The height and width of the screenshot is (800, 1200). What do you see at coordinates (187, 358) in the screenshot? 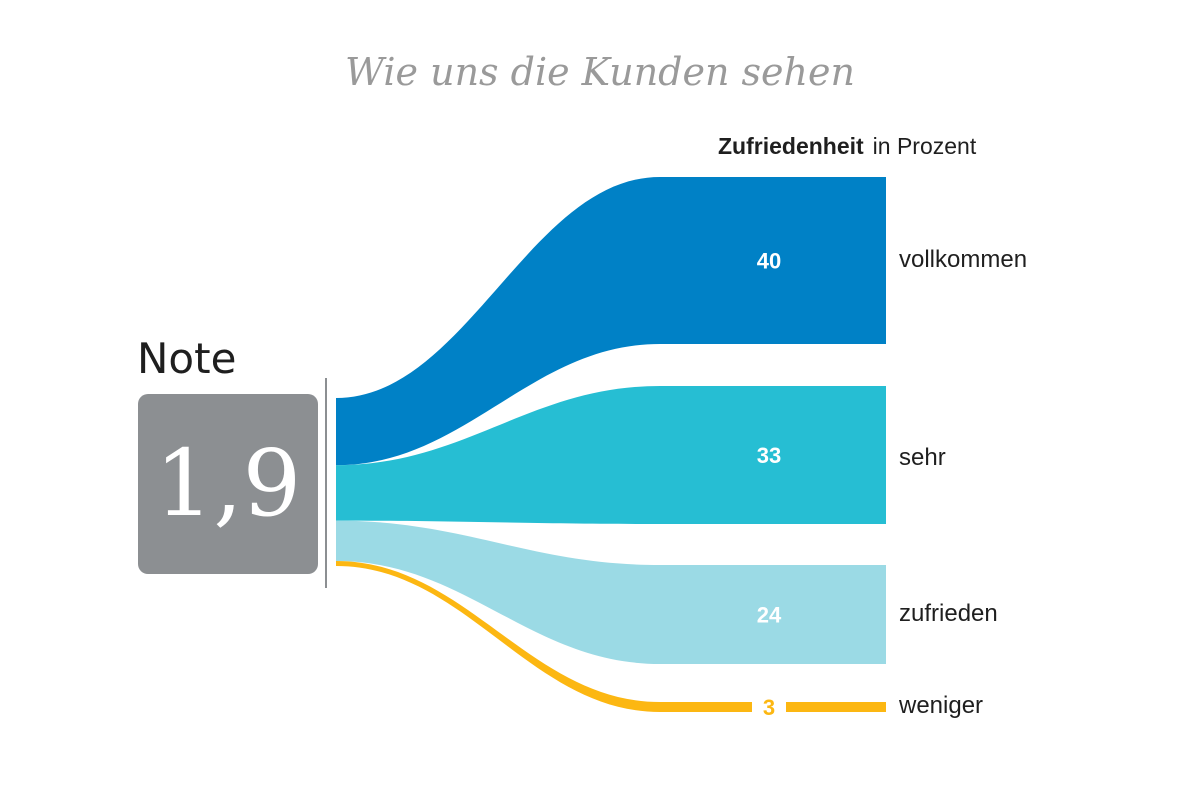
I see `grade-label: Note` at bounding box center [187, 358].